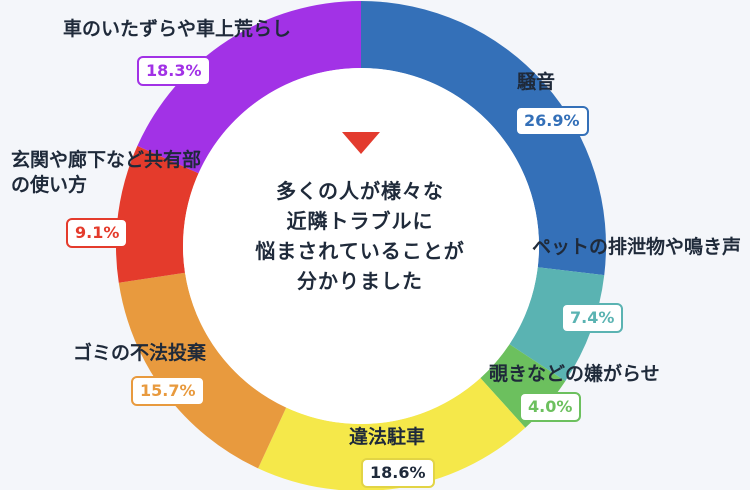  What do you see at coordinates (552, 121) in the screenshot?
I see `slice-value-noise: 26.9%` at bounding box center [552, 121].